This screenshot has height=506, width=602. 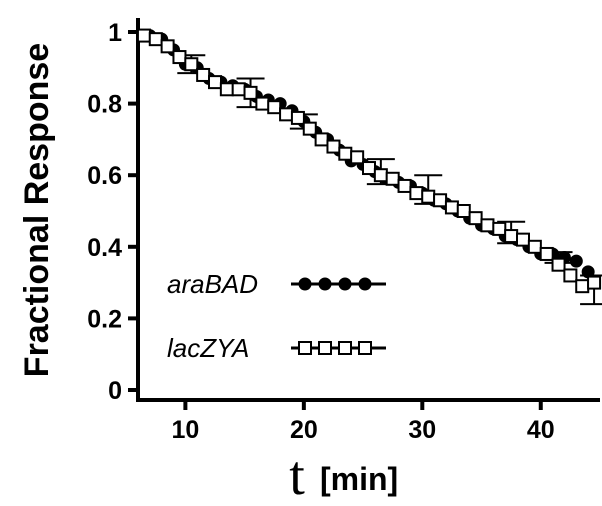 What do you see at coordinates (541, 430) in the screenshot?
I see `x-tick-label: 40` at bounding box center [541, 430].